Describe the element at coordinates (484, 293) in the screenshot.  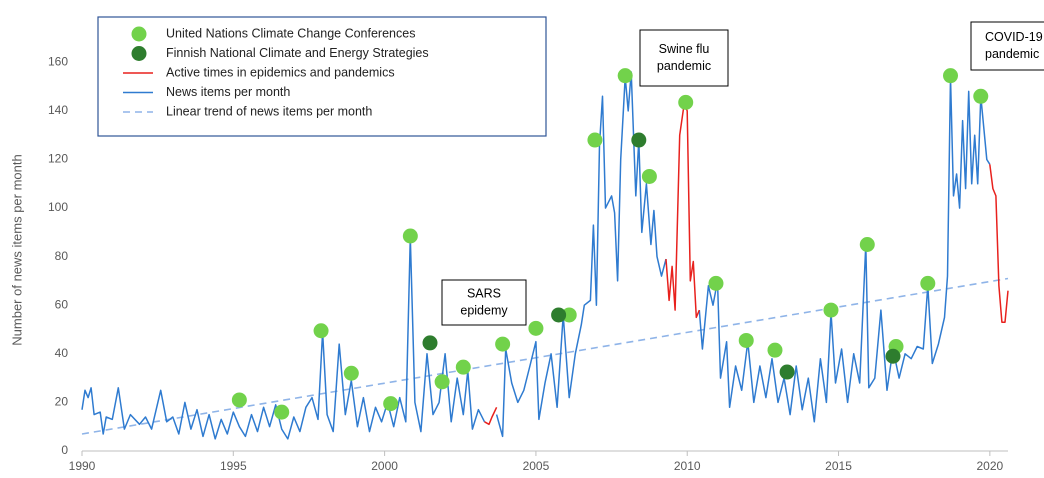
I see `annotation-text: SARS` at that location.